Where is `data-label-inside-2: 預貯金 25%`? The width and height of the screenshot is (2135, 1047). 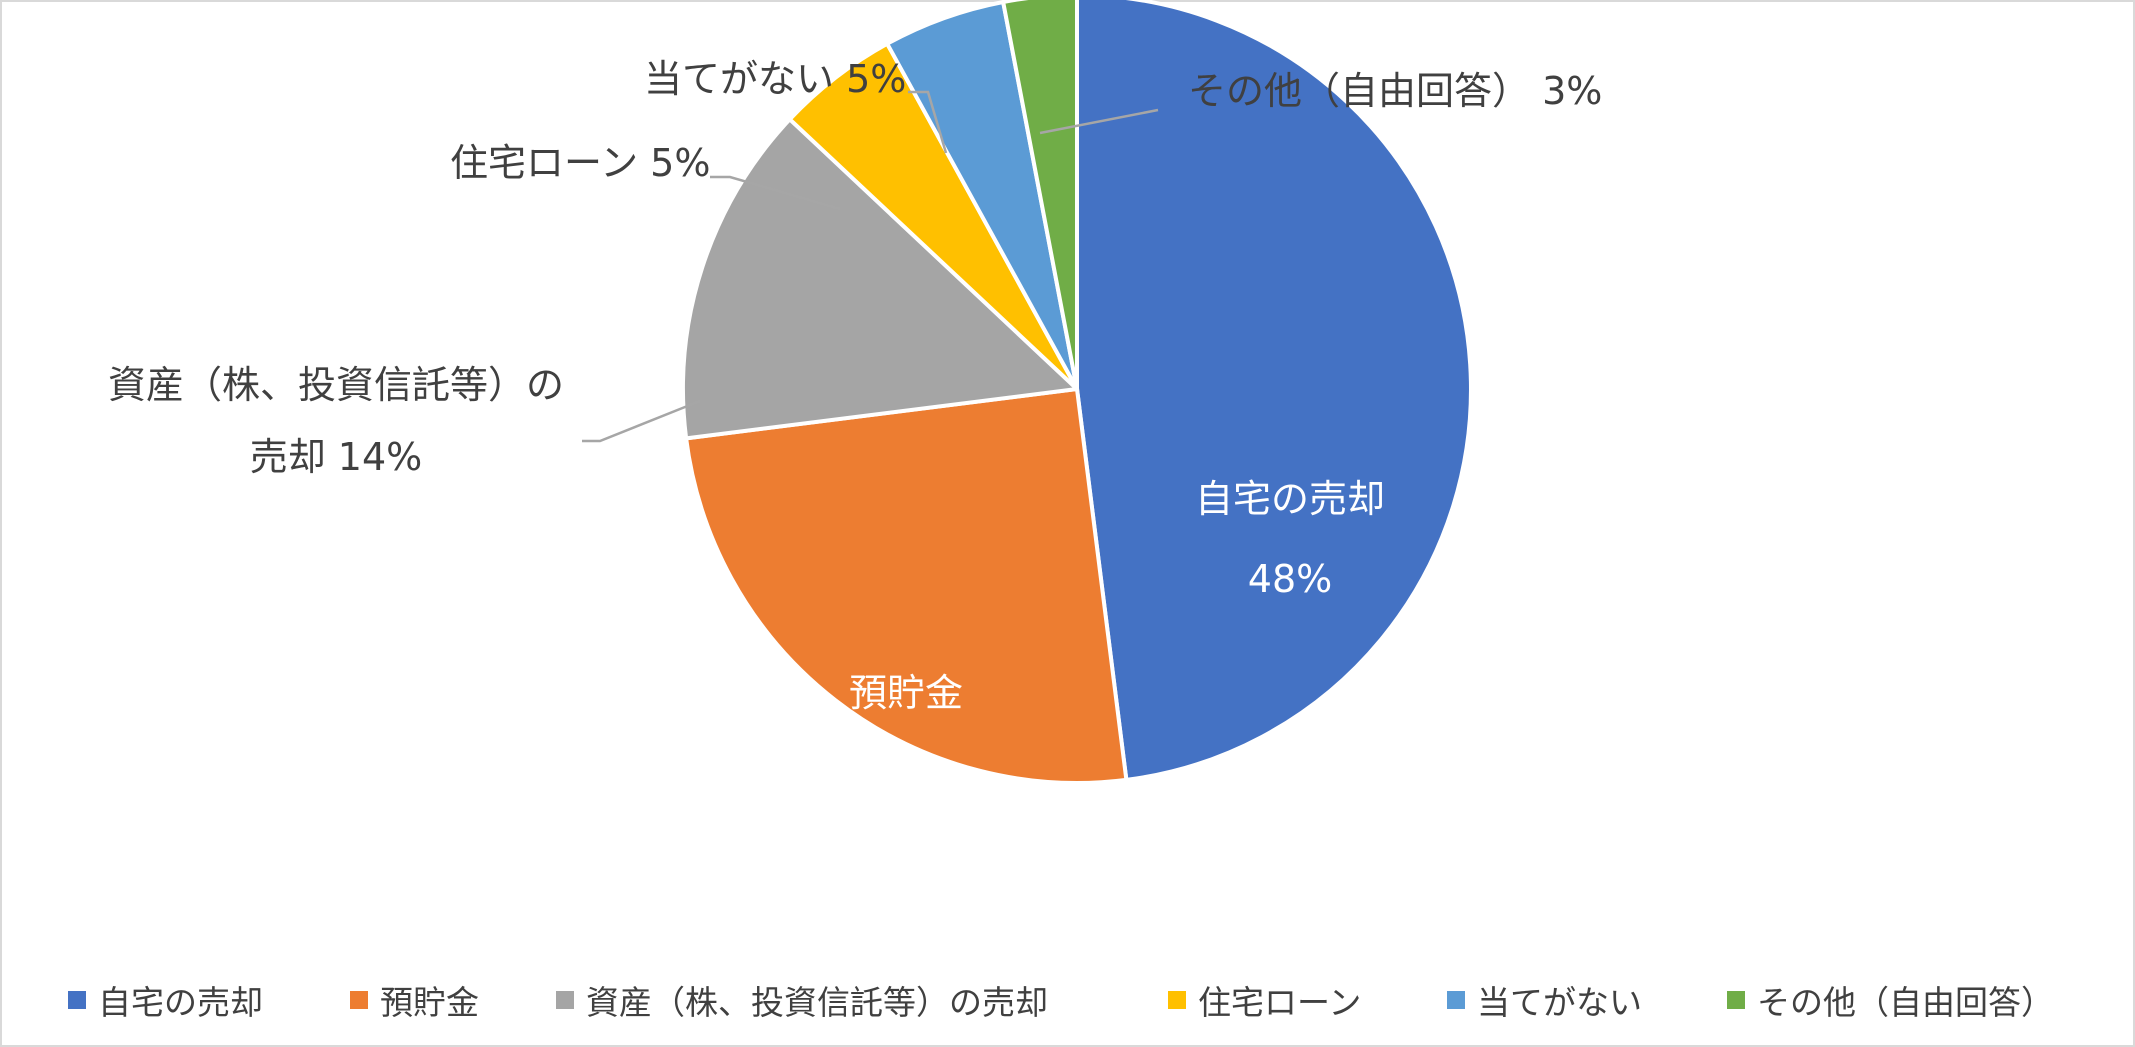
data-label-inside-2: 預貯金 25% is located at coordinates (906, 733).